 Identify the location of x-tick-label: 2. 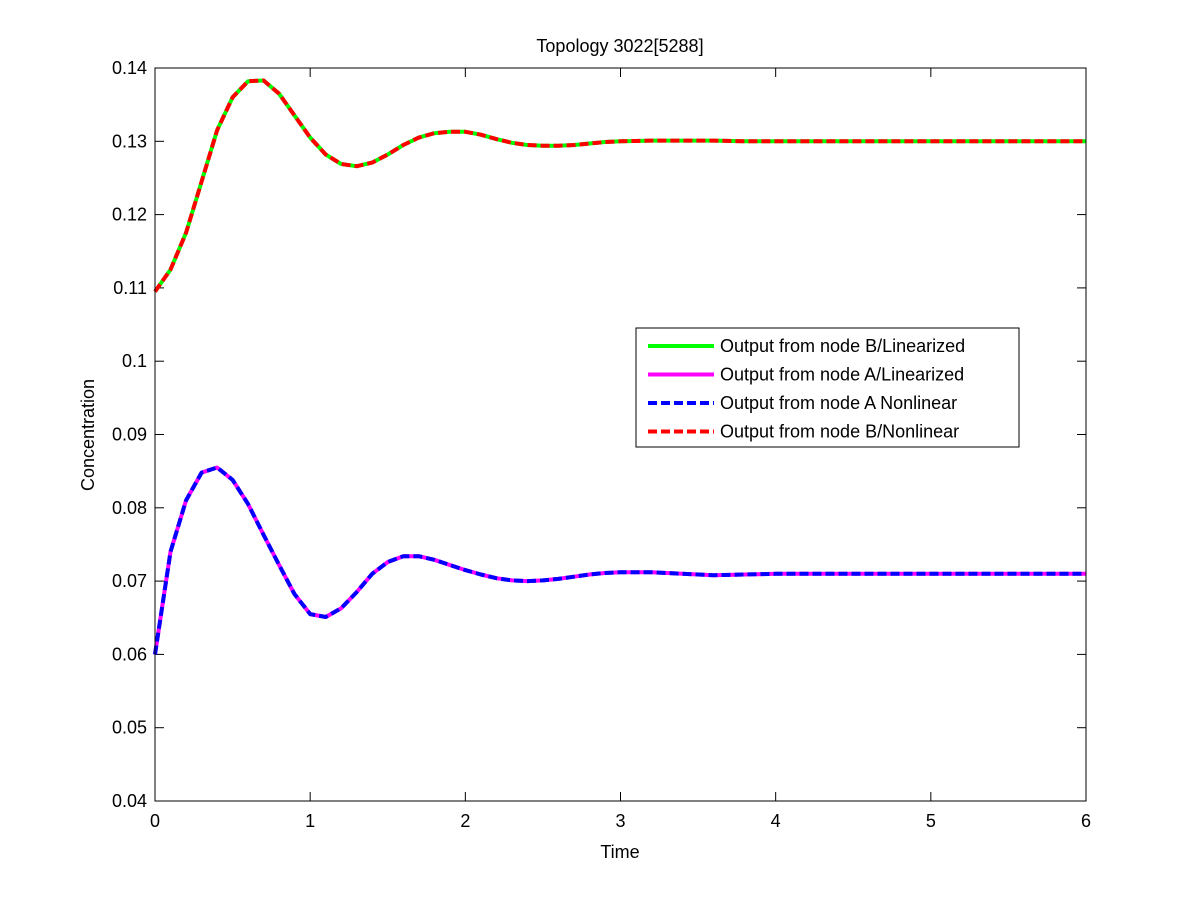
(465, 821).